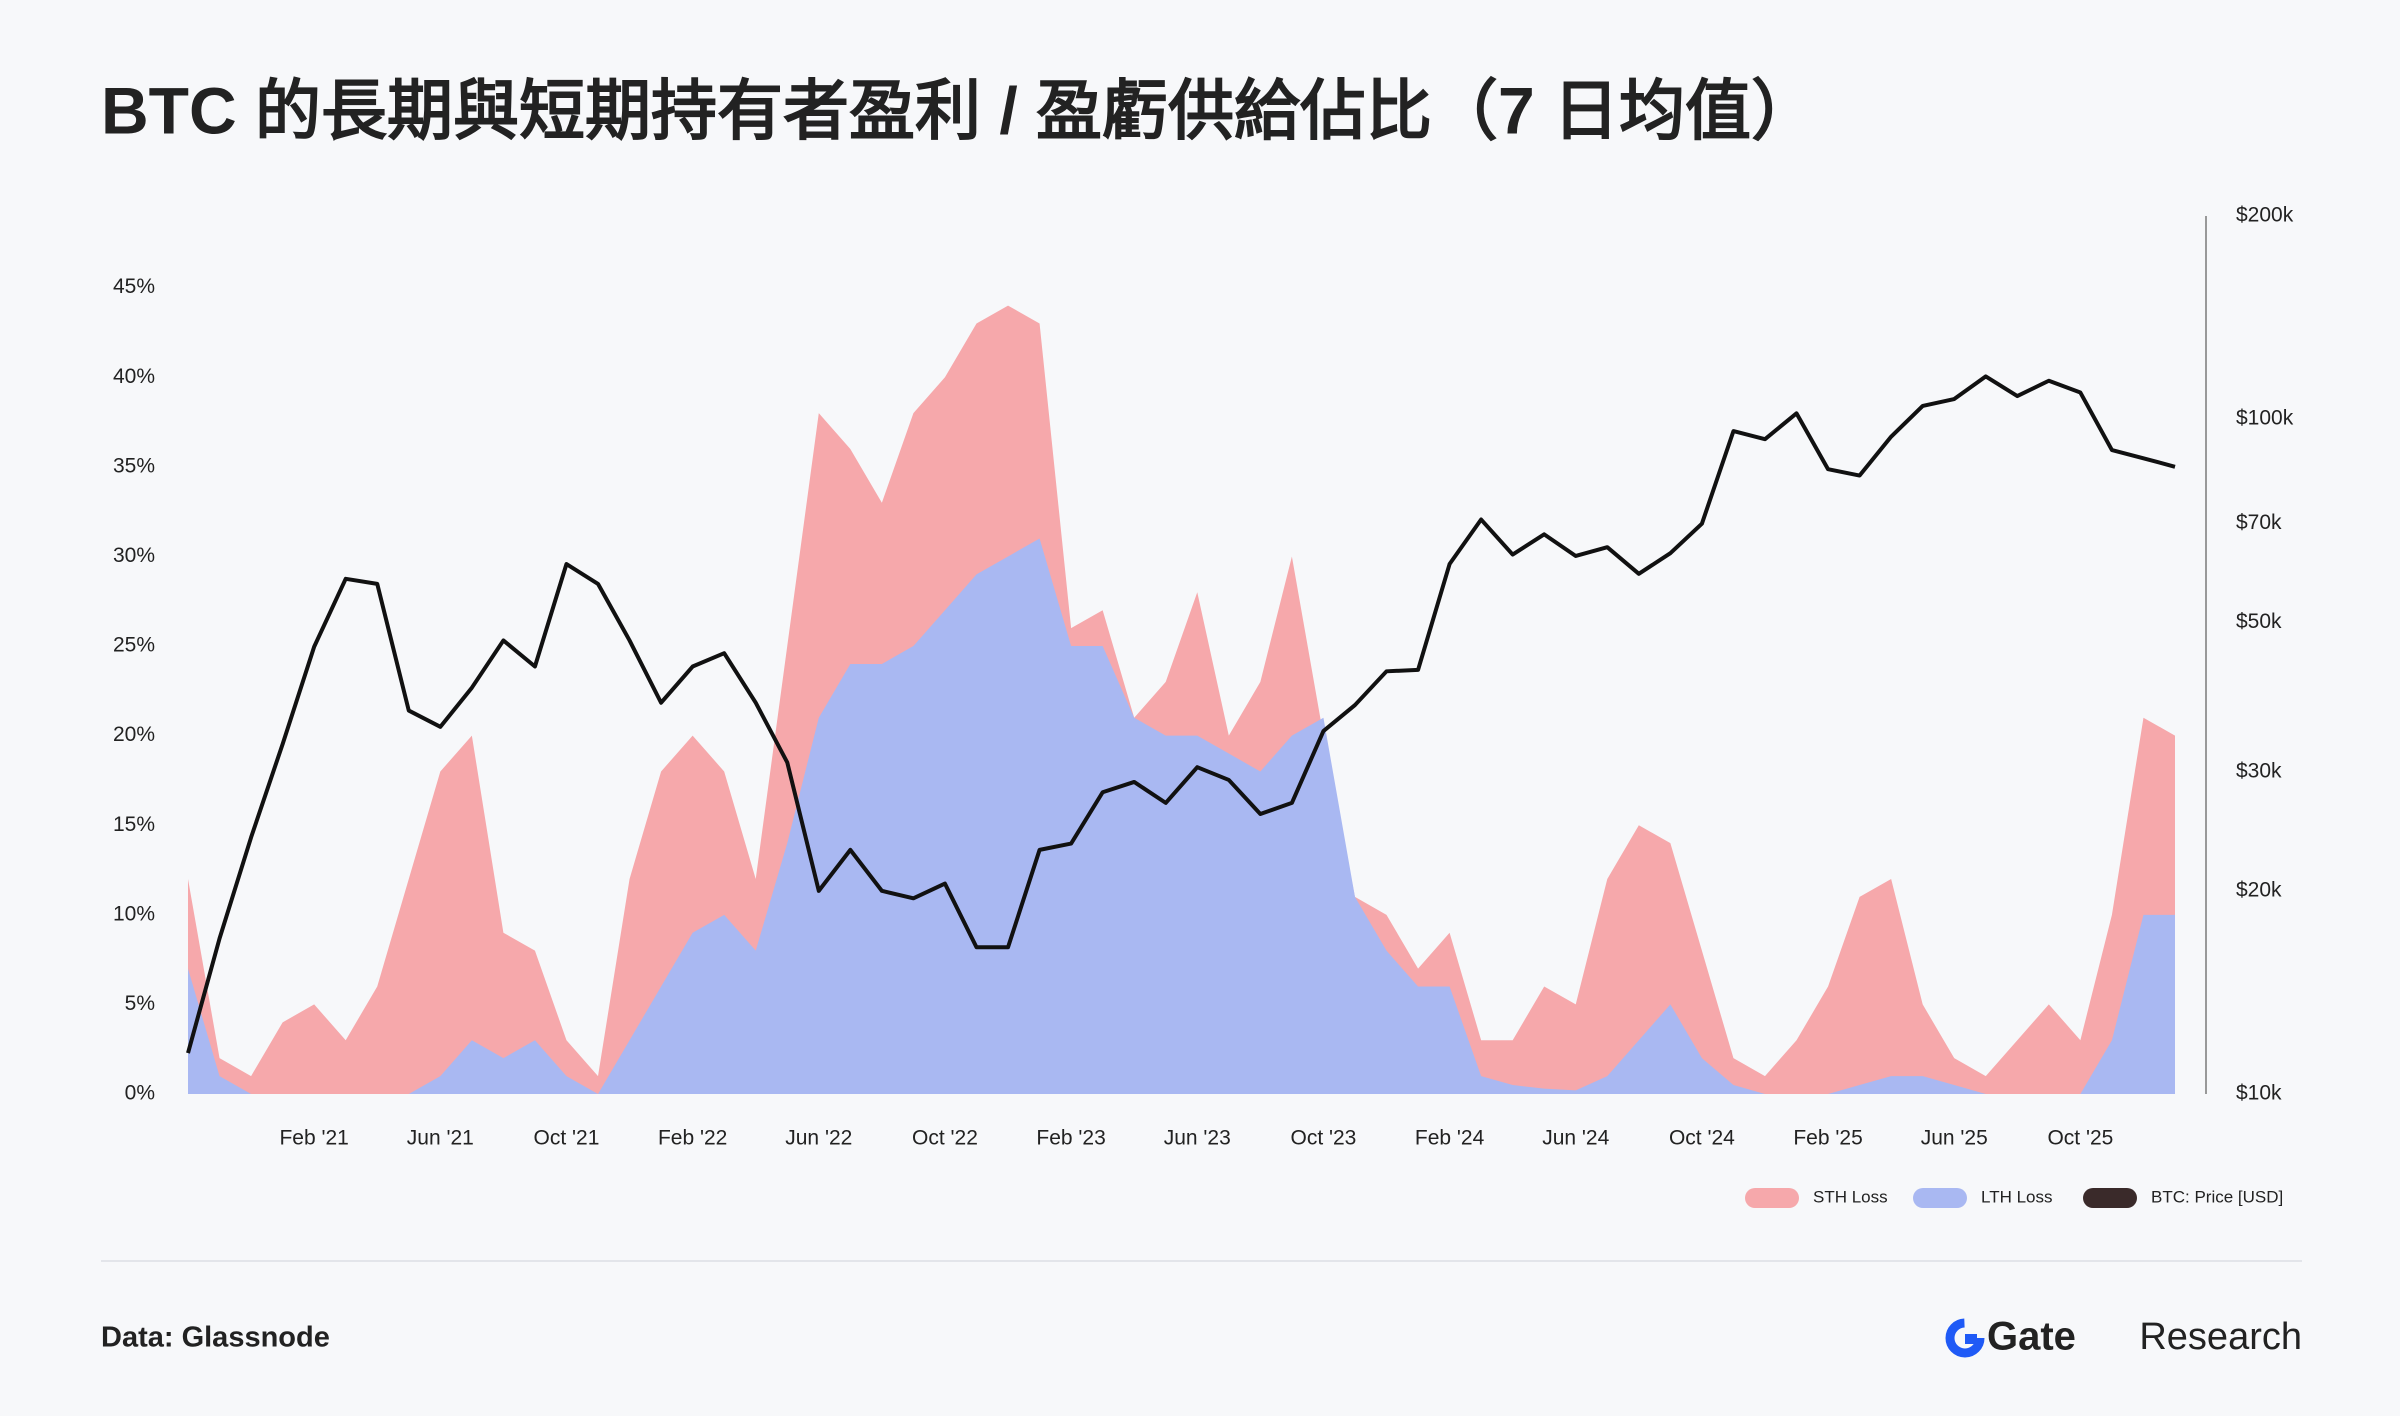  I want to click on y2-tick-label: $10k, so click(2259, 1093).